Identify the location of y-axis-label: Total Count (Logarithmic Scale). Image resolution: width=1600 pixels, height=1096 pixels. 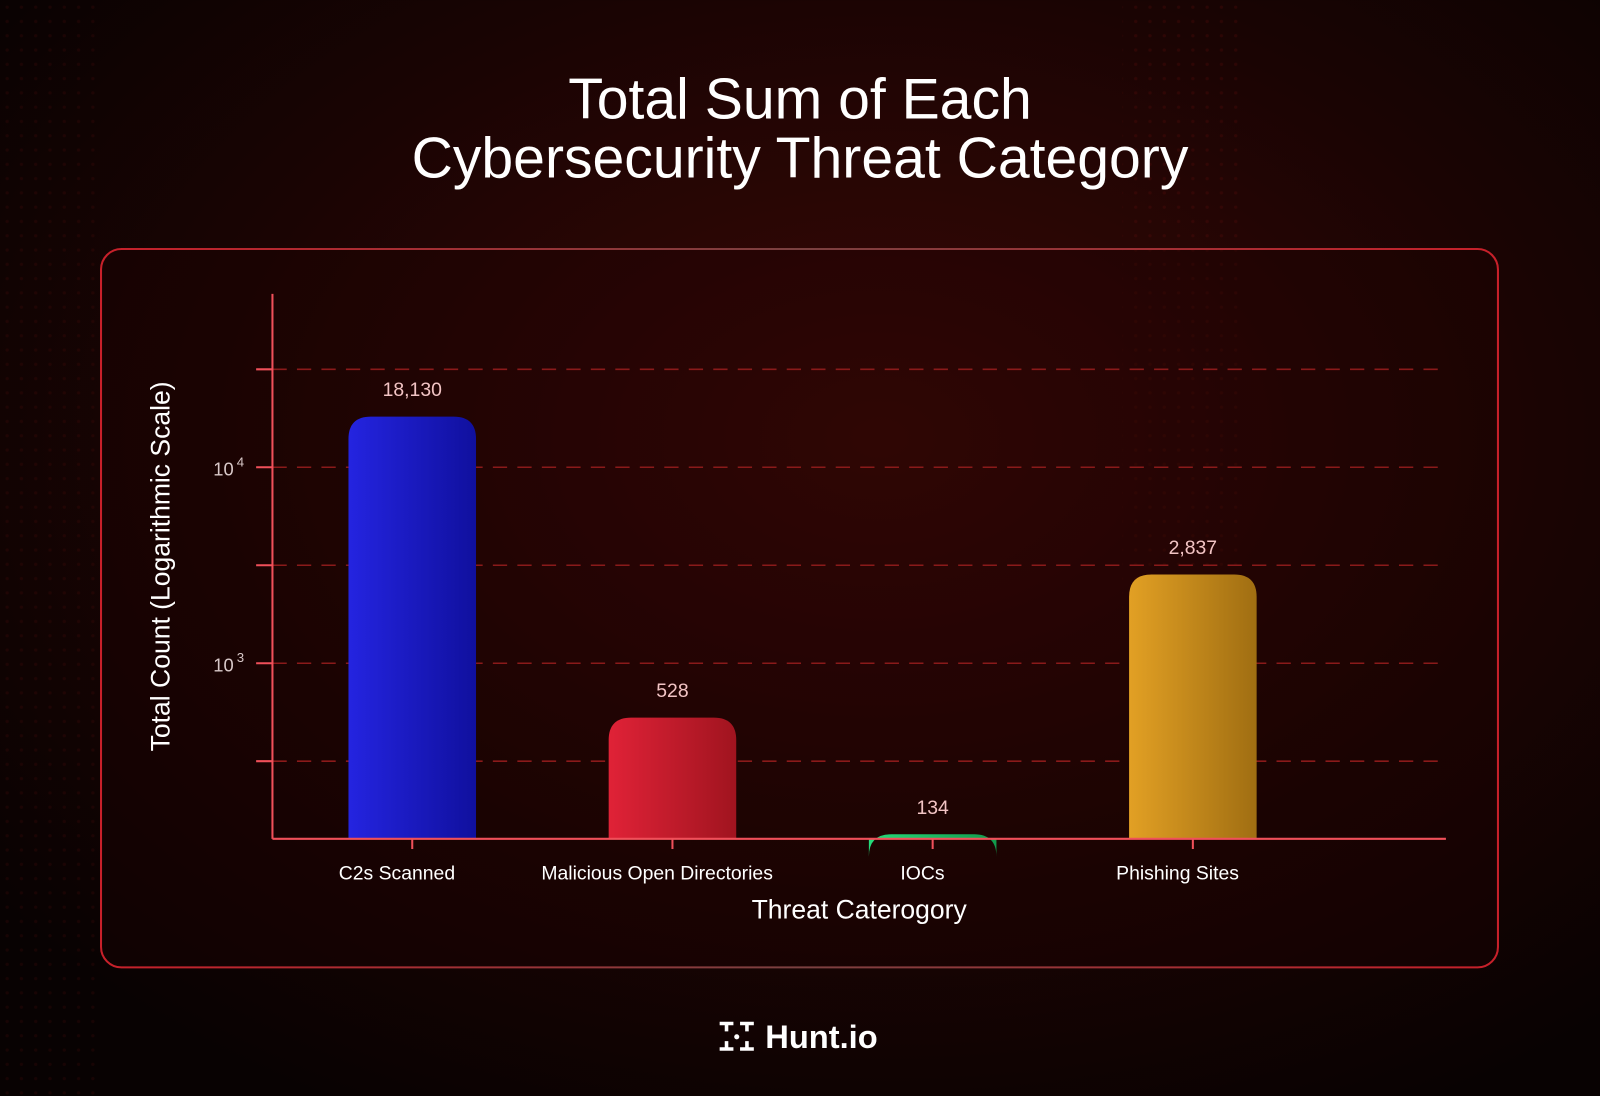
(160, 566).